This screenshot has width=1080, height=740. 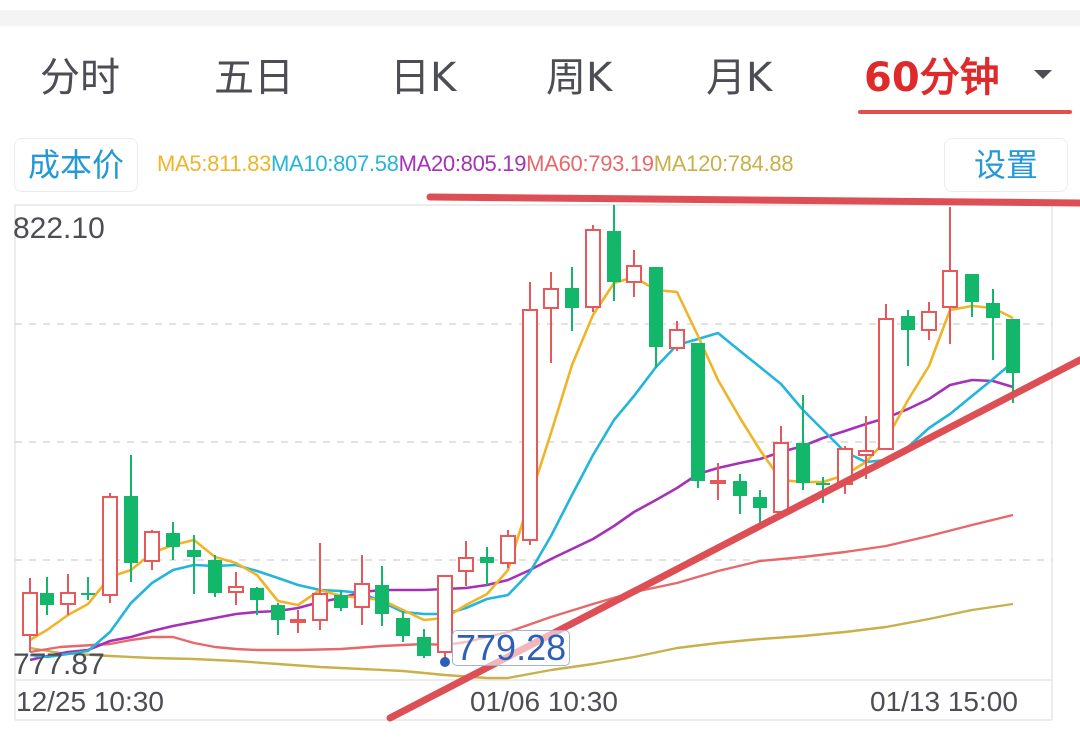 I want to click on cost-price-button: 成本价, so click(x=76, y=165).